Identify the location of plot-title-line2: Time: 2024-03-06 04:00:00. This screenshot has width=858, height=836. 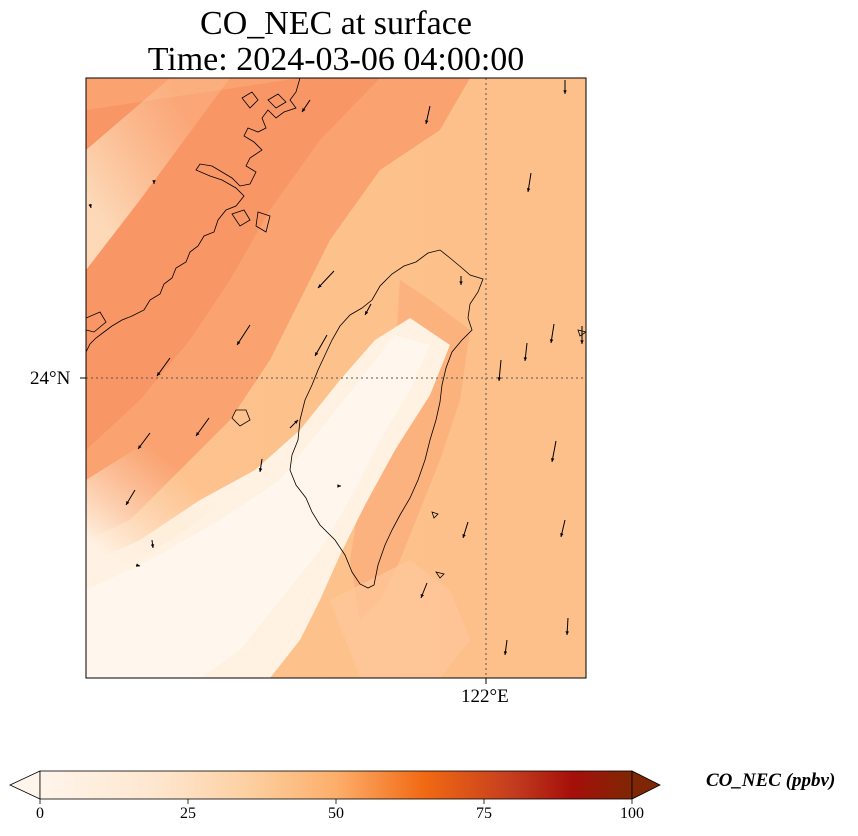
(336, 59).